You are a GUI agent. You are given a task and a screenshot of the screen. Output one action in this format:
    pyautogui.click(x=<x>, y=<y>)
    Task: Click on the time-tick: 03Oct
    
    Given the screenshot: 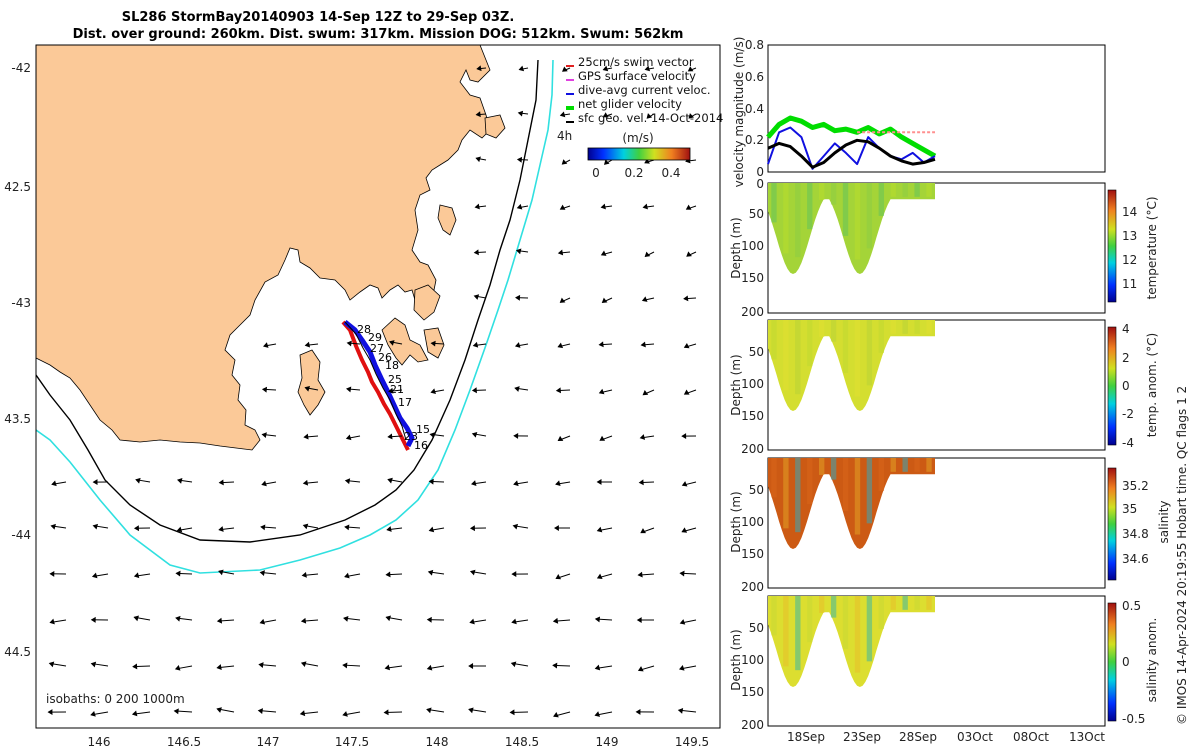 What is the action you would take?
    pyautogui.click(x=975, y=737)
    